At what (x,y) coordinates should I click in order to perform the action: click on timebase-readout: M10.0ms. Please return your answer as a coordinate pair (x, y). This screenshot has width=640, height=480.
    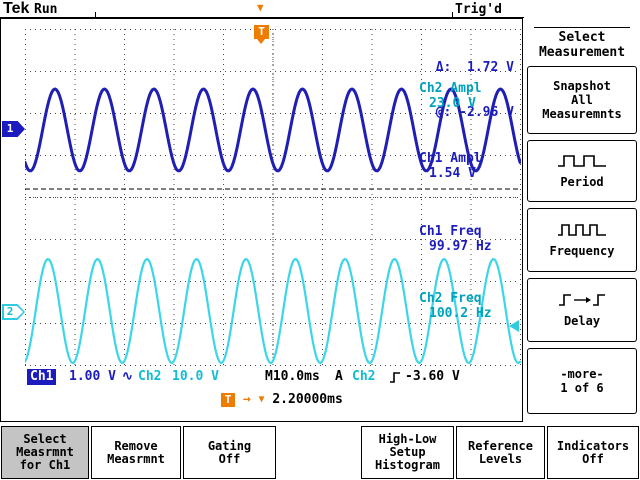
    Looking at the image, I should click on (292, 376).